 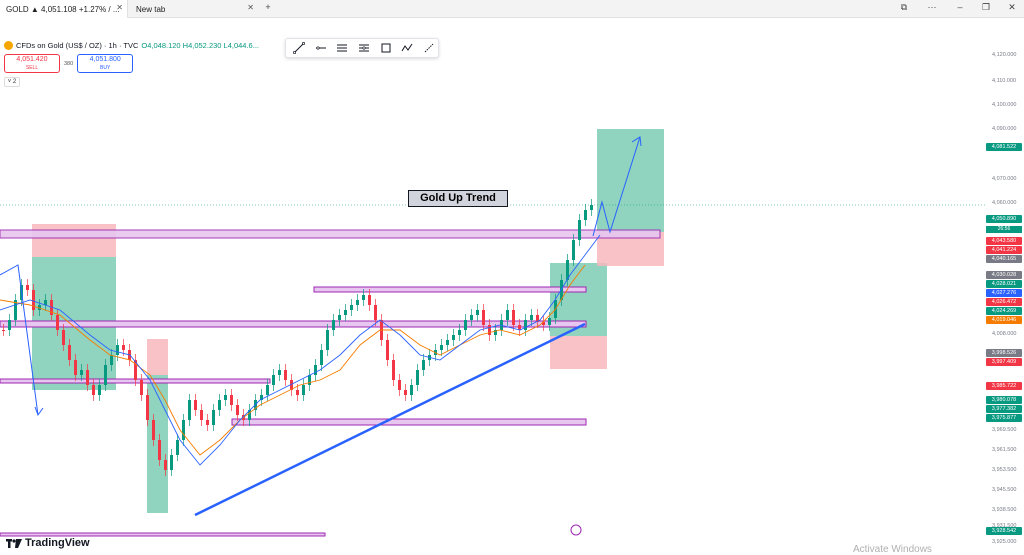 I want to click on horizontal-line-tool-icon, so click(x=321, y=48).